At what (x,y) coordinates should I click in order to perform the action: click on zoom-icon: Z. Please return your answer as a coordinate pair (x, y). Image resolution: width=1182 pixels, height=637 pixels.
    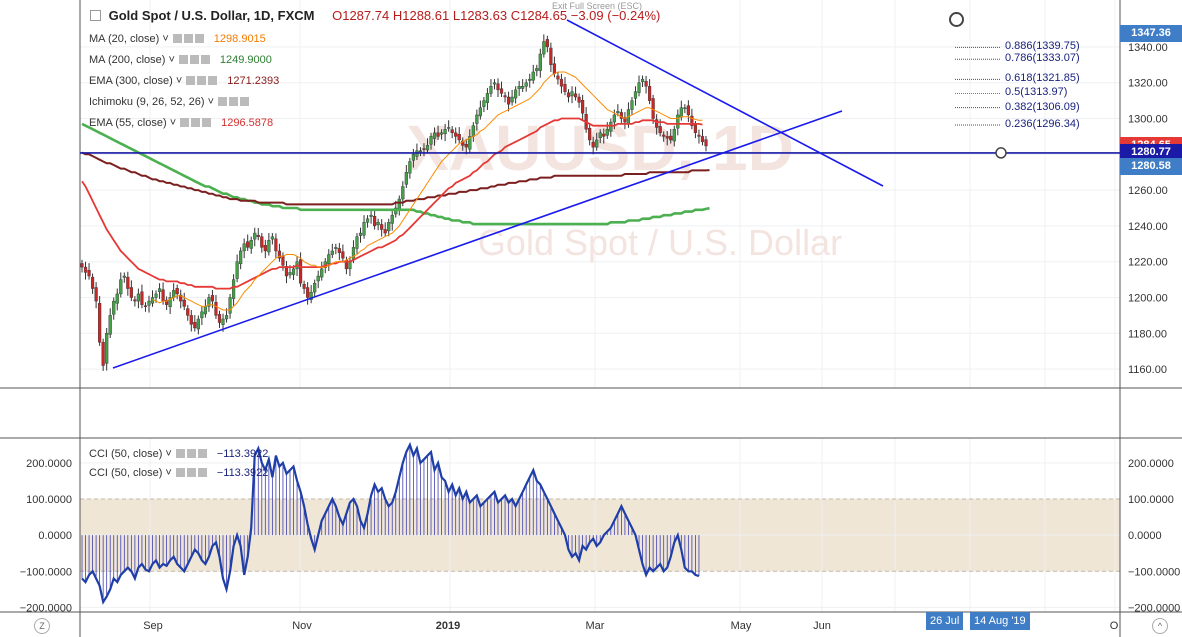
    Looking at the image, I should click on (42, 626).